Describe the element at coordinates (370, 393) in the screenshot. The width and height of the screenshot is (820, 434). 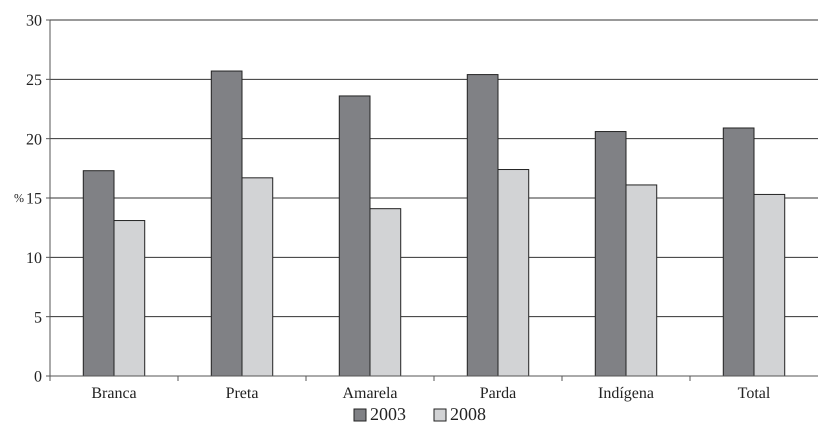
I see `x-tick-label: Amarela` at that location.